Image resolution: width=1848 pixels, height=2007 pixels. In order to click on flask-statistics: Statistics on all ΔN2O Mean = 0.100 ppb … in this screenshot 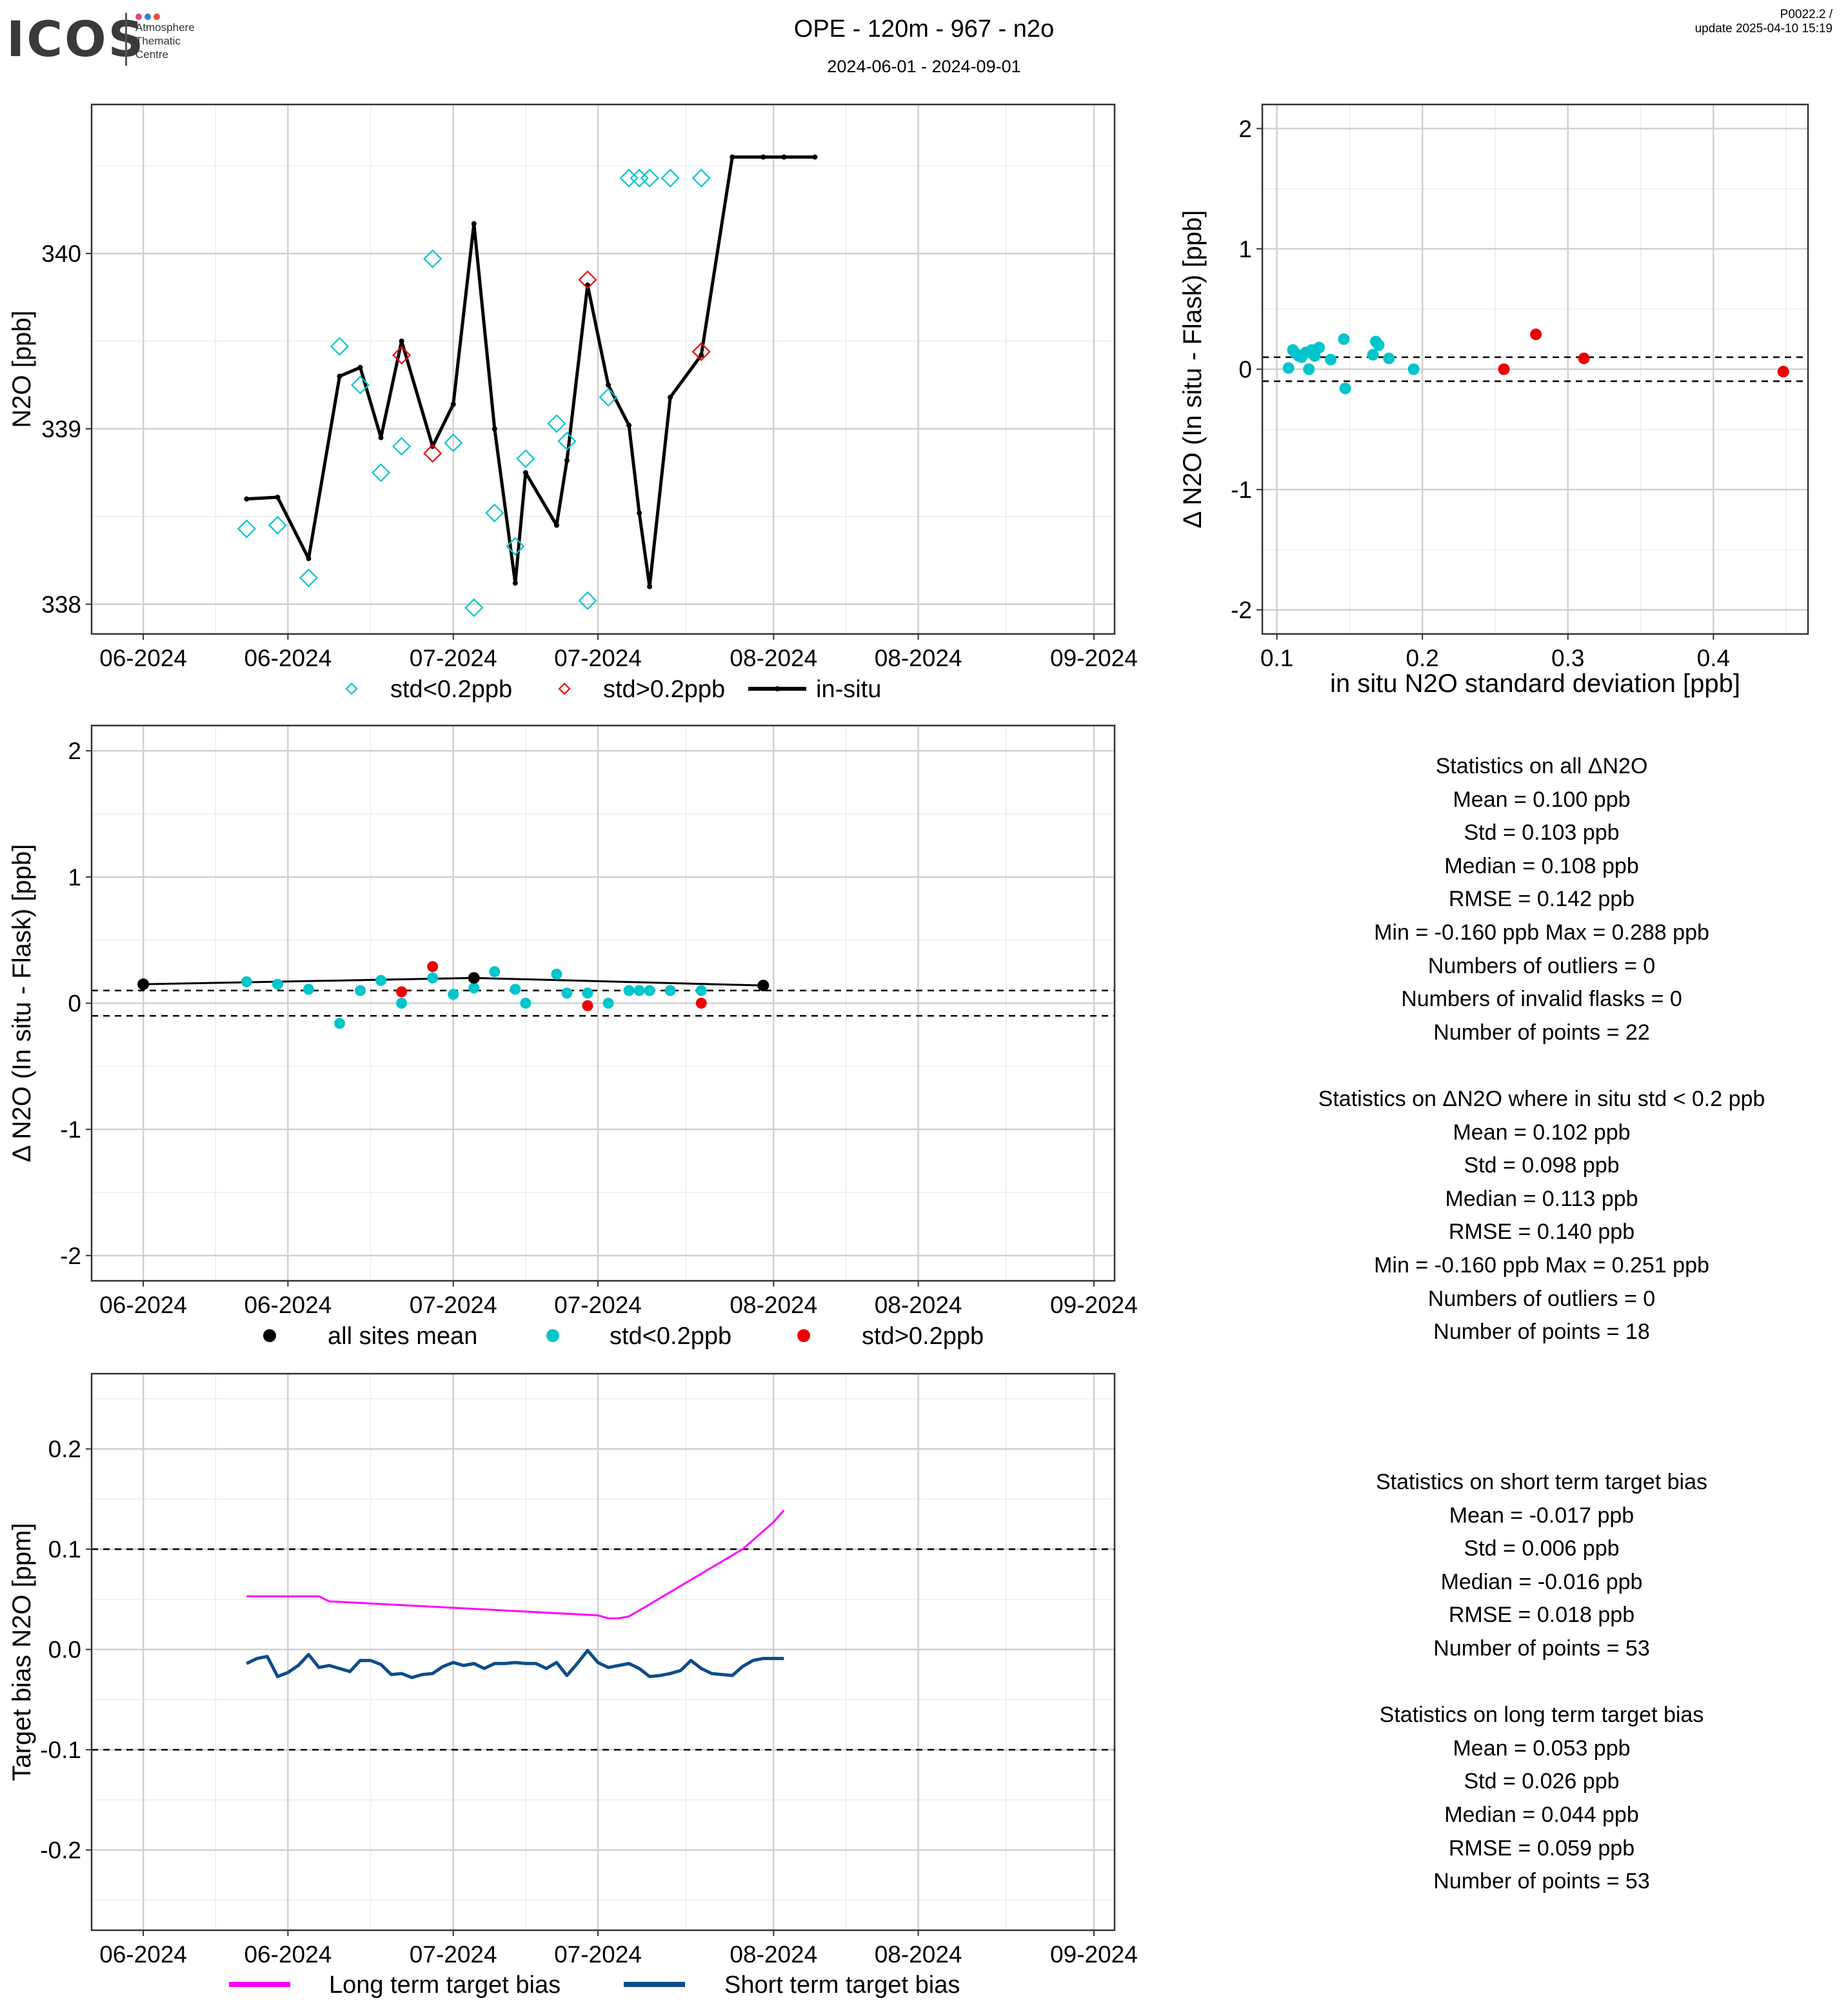, I will do `click(1542, 1049)`.